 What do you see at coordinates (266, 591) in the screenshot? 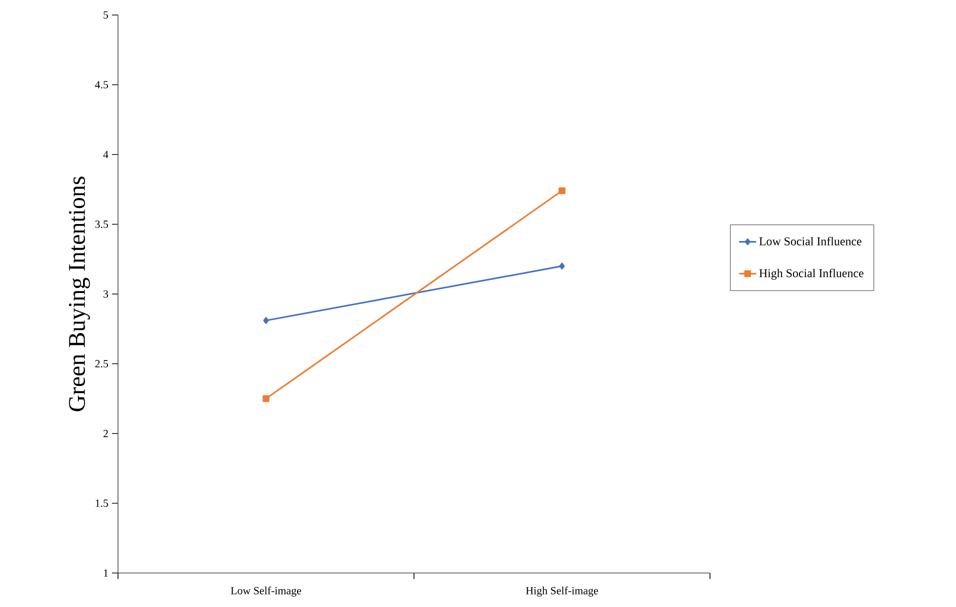
I see `x-tick-label: Low Self-image` at bounding box center [266, 591].